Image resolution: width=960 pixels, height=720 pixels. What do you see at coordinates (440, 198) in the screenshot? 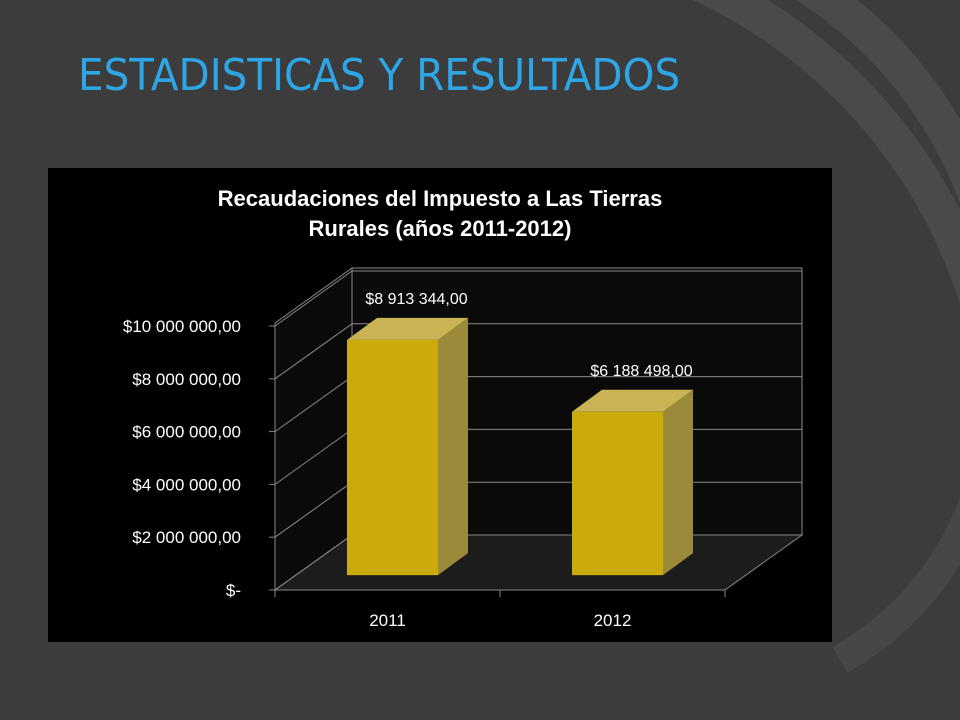
I see `chart-title-line1: Recaudaciones del Impuesto a Las Tierras` at bounding box center [440, 198].